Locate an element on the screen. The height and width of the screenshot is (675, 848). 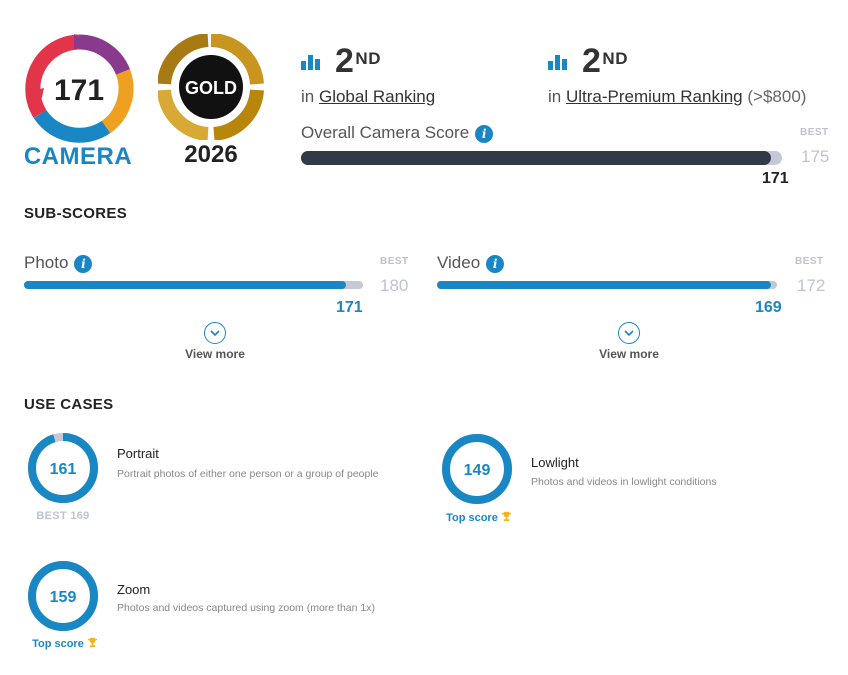
camera-score-badge: 171 is located at coordinates (79, 88).